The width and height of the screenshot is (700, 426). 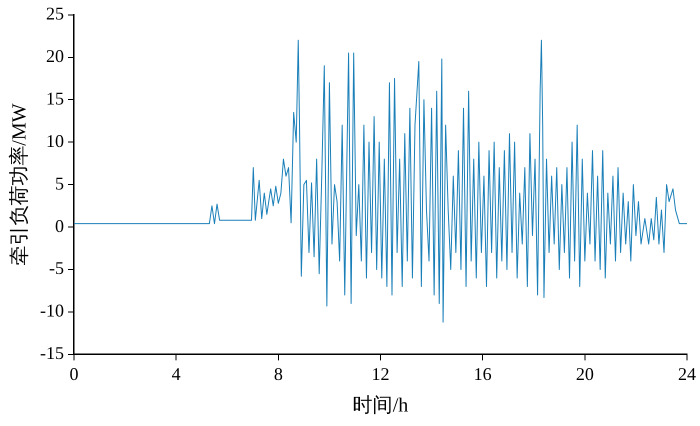 What do you see at coordinates (380, 405) in the screenshot?
I see `x-axis-title: 时间/h` at bounding box center [380, 405].